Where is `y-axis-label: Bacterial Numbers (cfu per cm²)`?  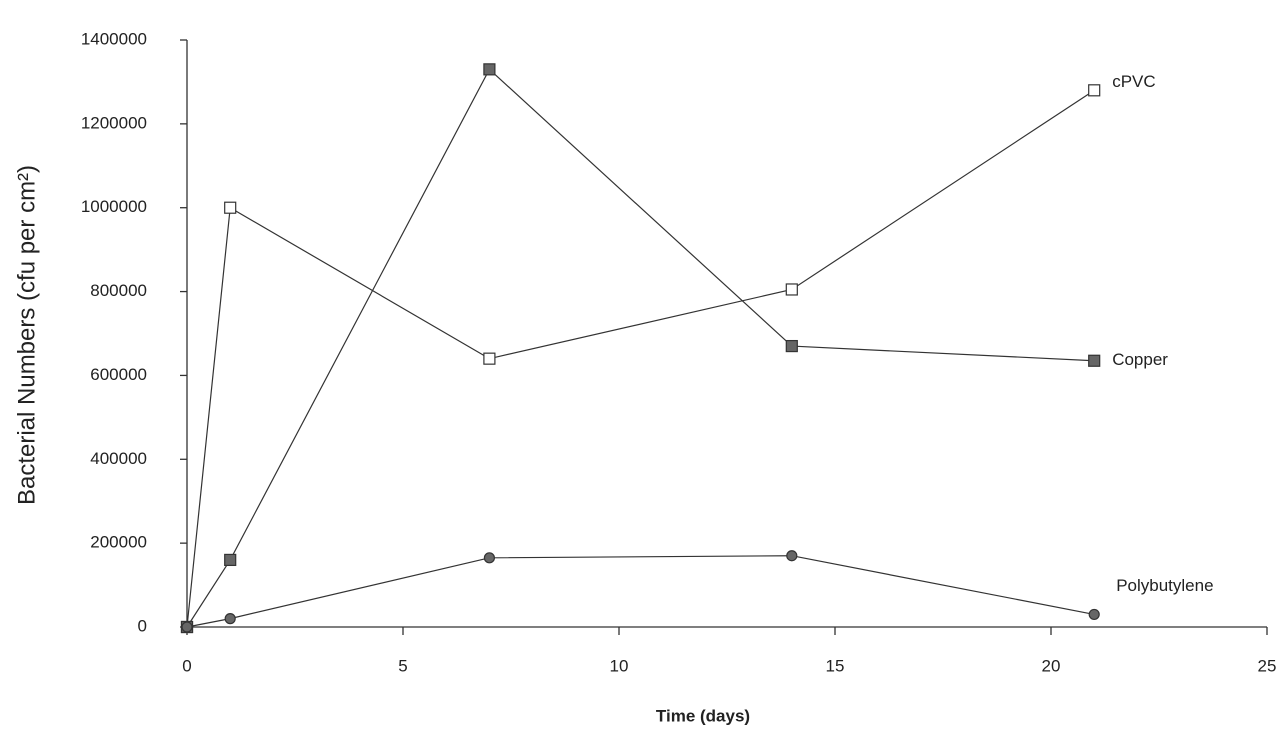
y-axis-label: Bacterial Numbers (cfu per cm²) is located at coordinates (26, 335).